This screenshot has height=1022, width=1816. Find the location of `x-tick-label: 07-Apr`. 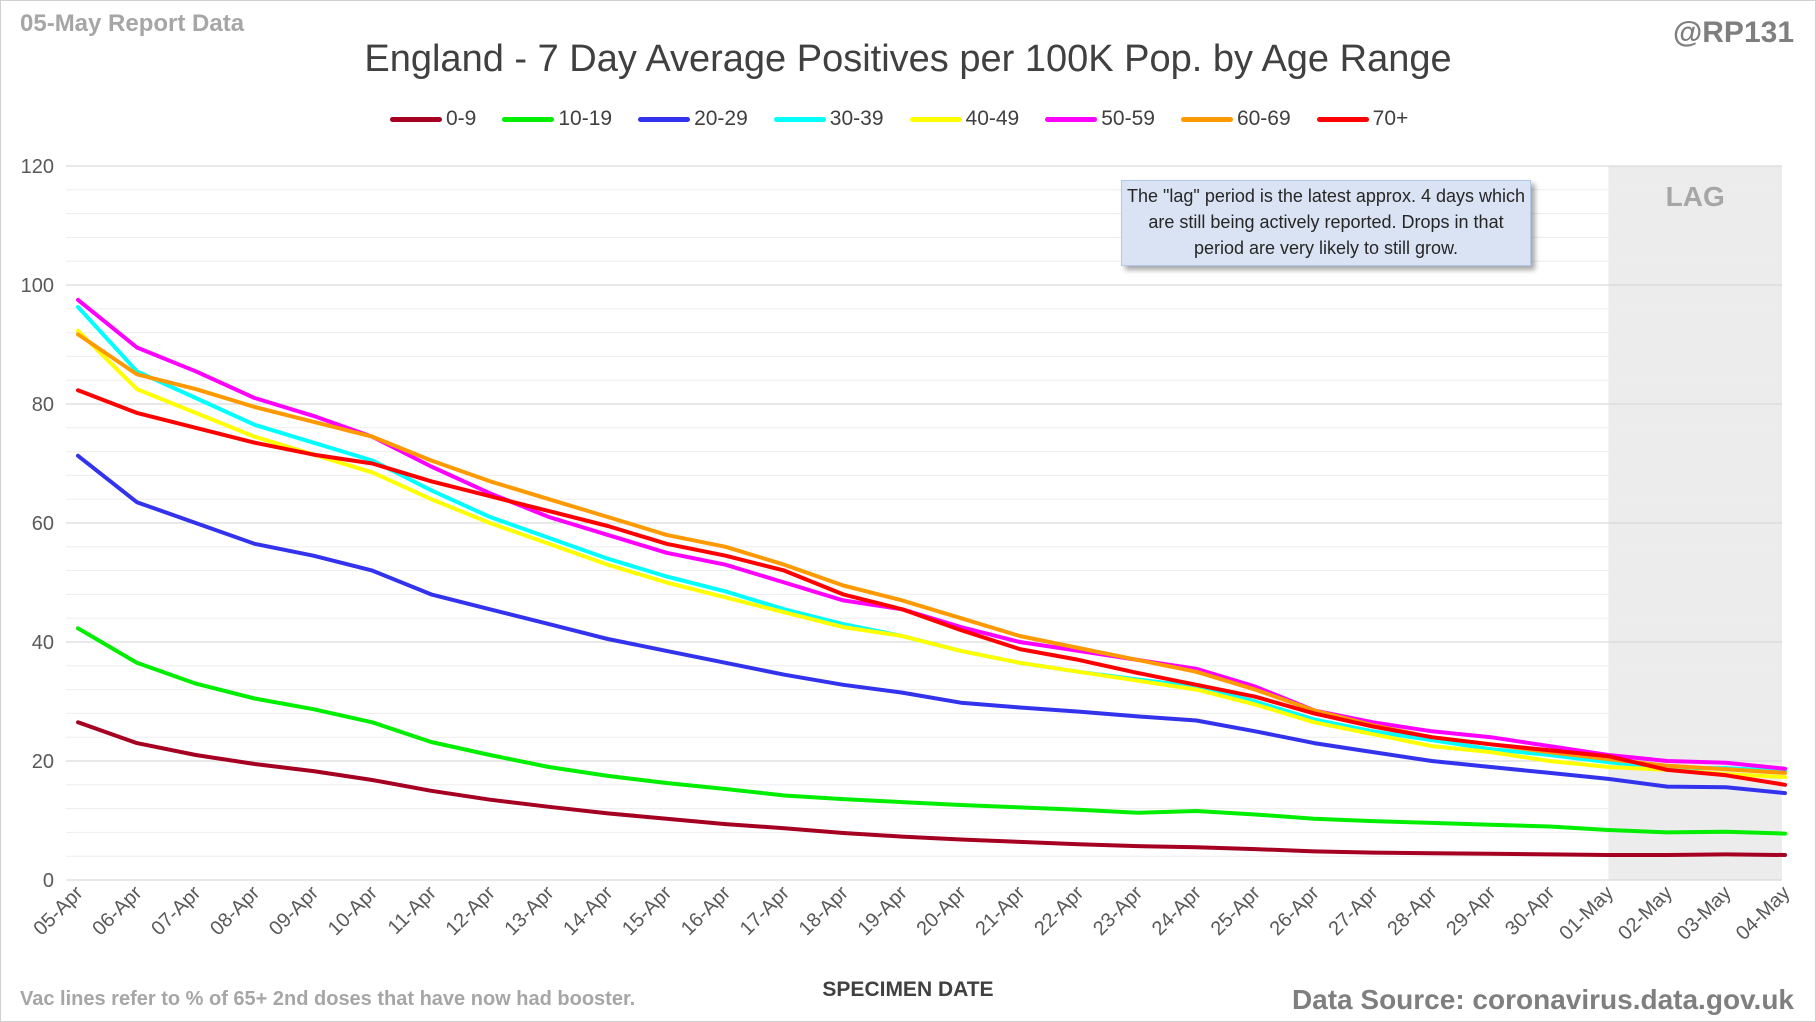

x-tick-label: 07-Apr is located at coordinates (176, 911).